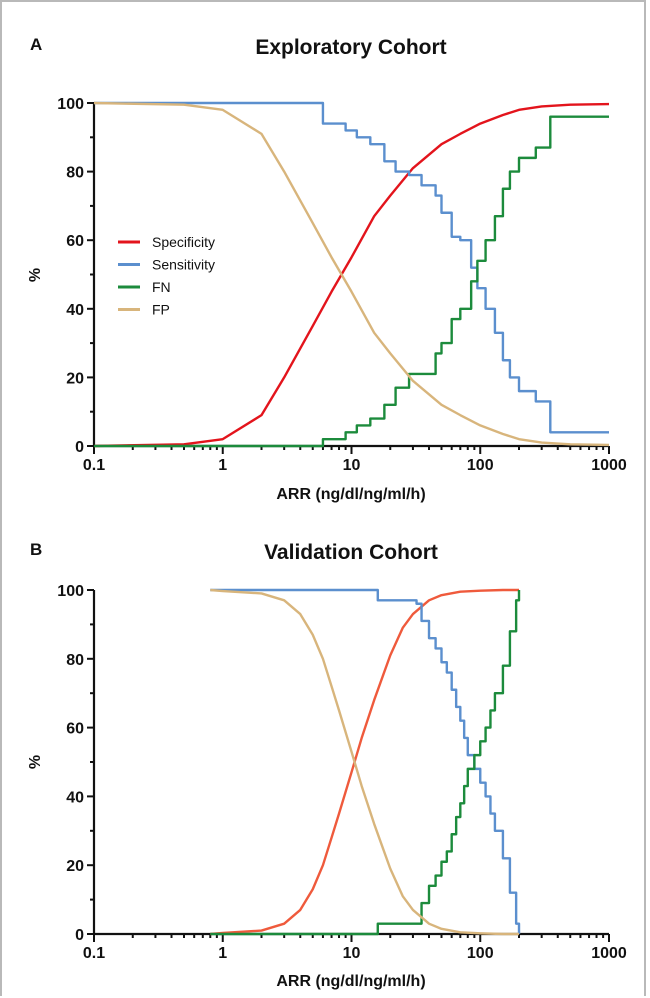 The width and height of the screenshot is (650, 998). What do you see at coordinates (350, 494) in the screenshot?
I see `x-axis-label-a: ARR (ng/dl/ng/ml/h)` at bounding box center [350, 494].